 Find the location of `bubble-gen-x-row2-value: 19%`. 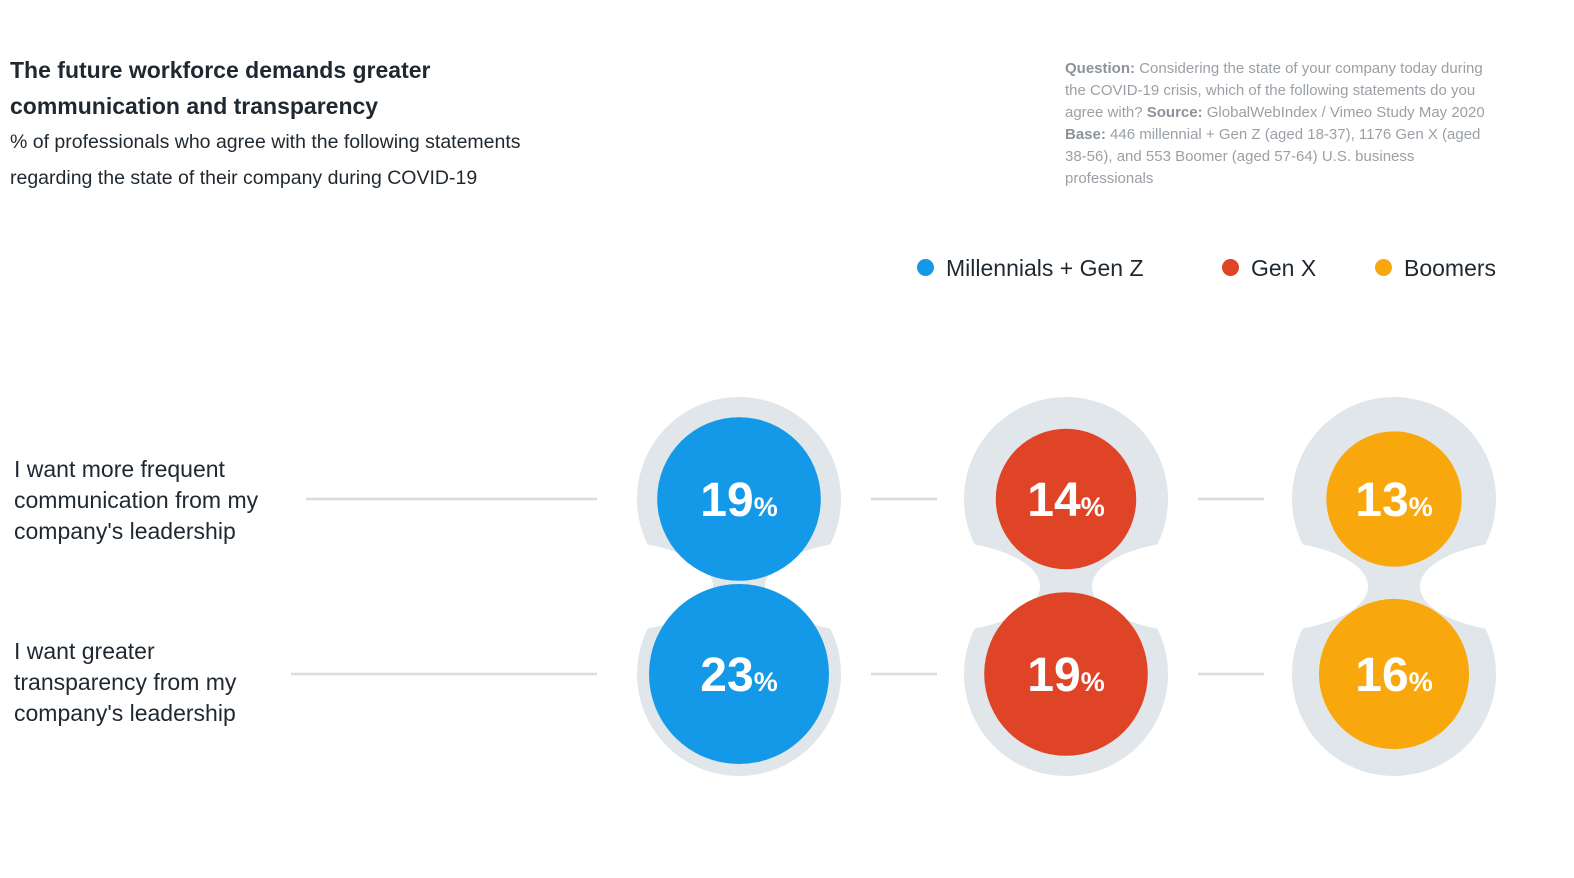

bubble-gen-x-row2-value: 19% is located at coordinates (1065, 675).